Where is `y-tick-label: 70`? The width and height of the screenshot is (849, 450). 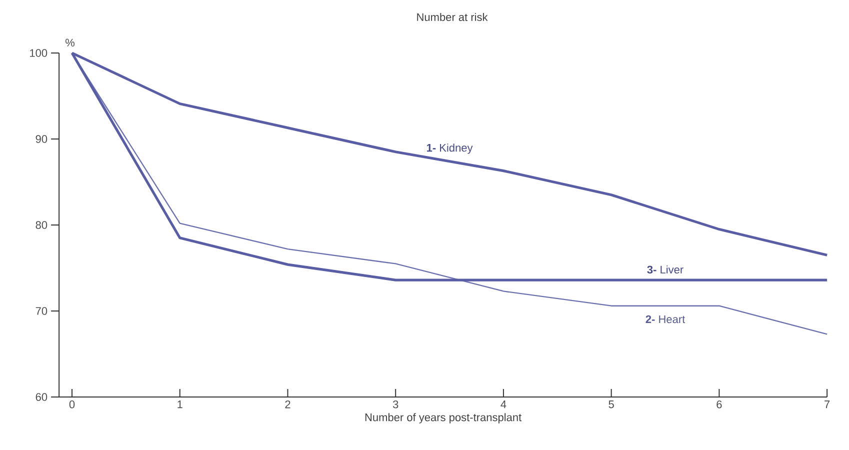 y-tick-label: 70 is located at coordinates (42, 311).